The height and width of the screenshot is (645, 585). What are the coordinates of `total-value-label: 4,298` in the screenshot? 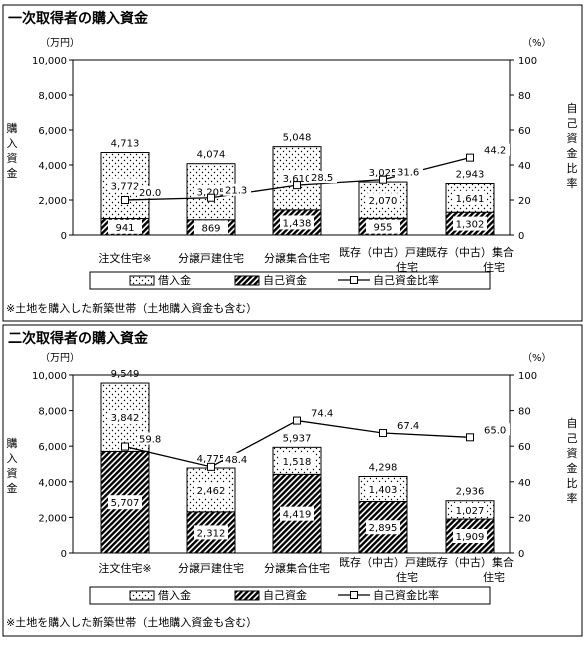 It's located at (383, 467).